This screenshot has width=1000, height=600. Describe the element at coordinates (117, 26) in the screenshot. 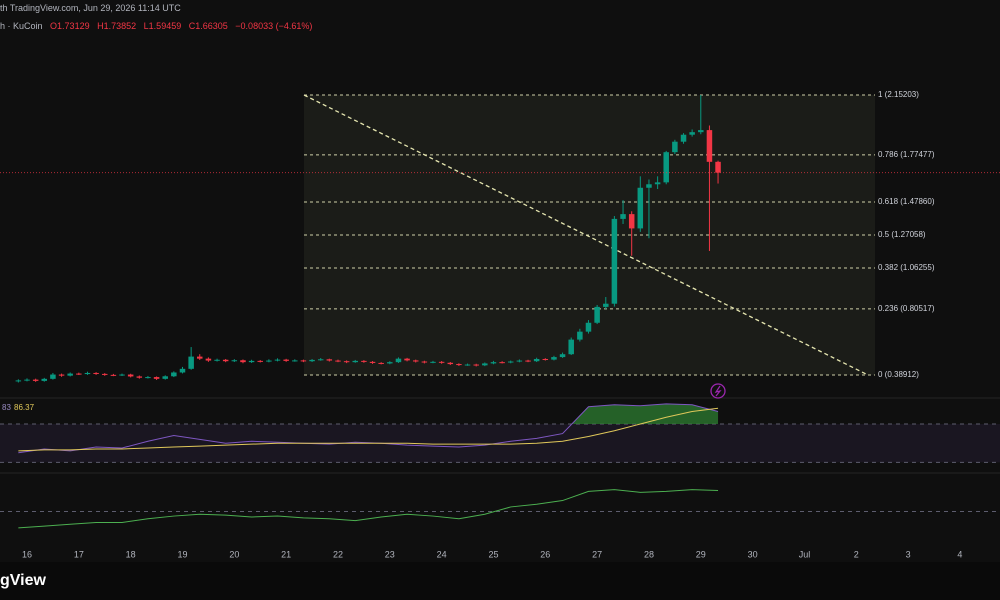

I see `ohlc-high: H1.73852` at that location.